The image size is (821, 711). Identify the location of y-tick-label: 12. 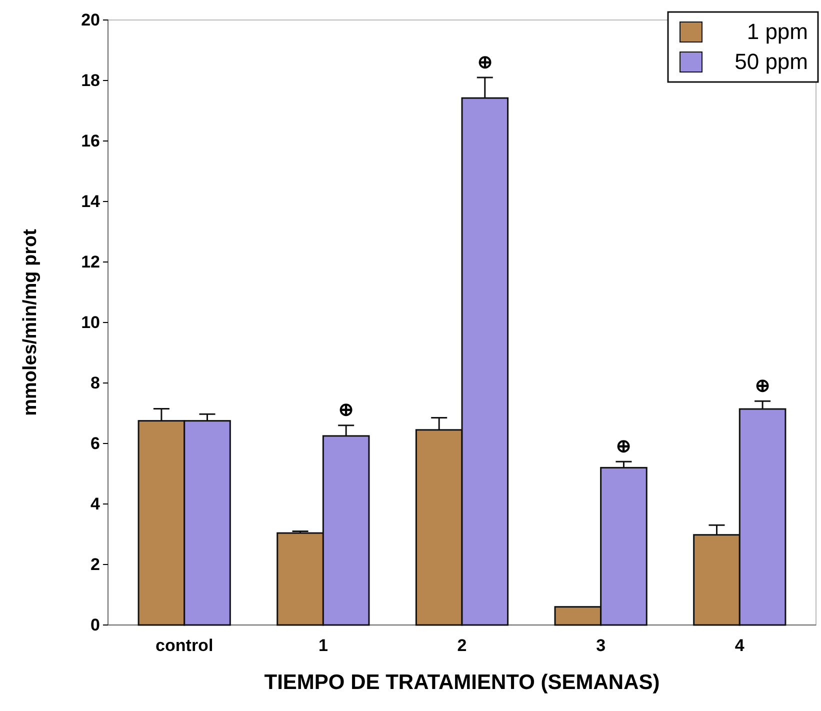
(90, 262).